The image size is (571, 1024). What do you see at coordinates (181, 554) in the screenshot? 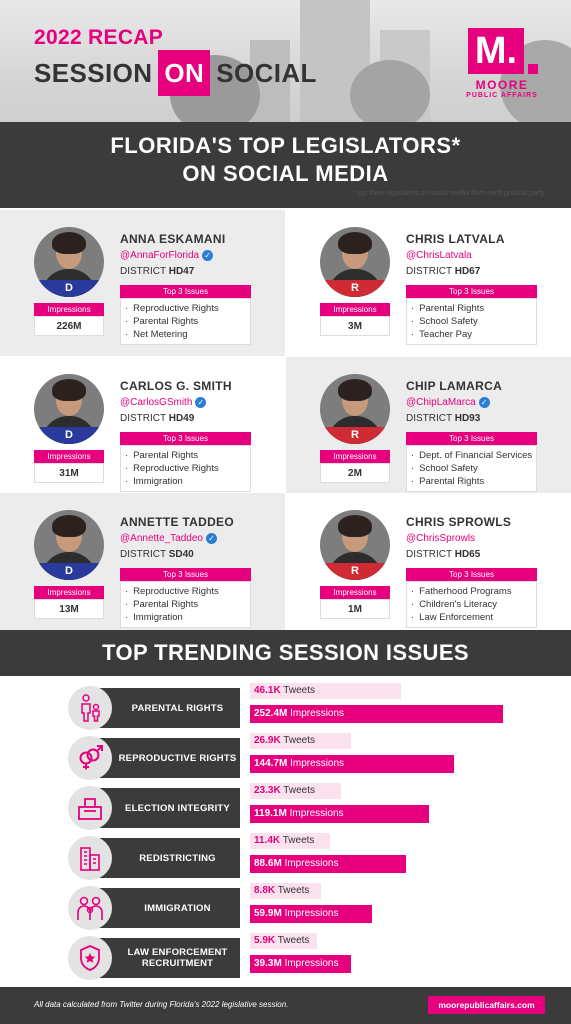
I see `district-code: SD40` at bounding box center [181, 554].